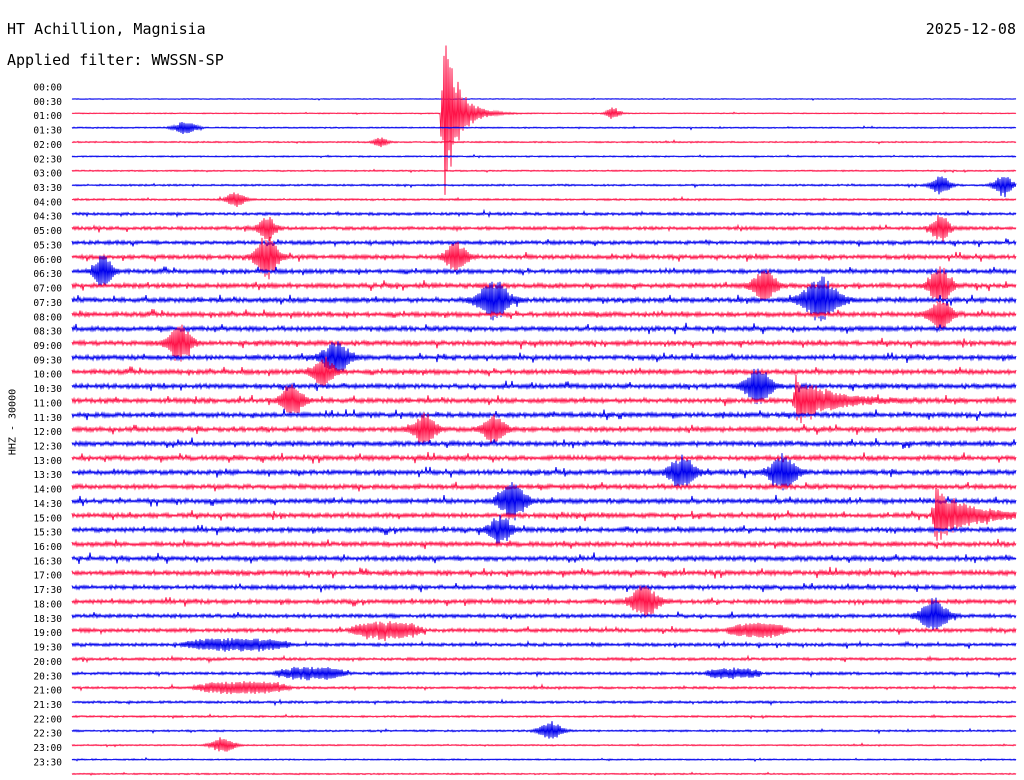 This screenshot has height=780, width=1024. Describe the element at coordinates (47, 360) in the screenshot. I see `row-time-label: 09:30` at that location.